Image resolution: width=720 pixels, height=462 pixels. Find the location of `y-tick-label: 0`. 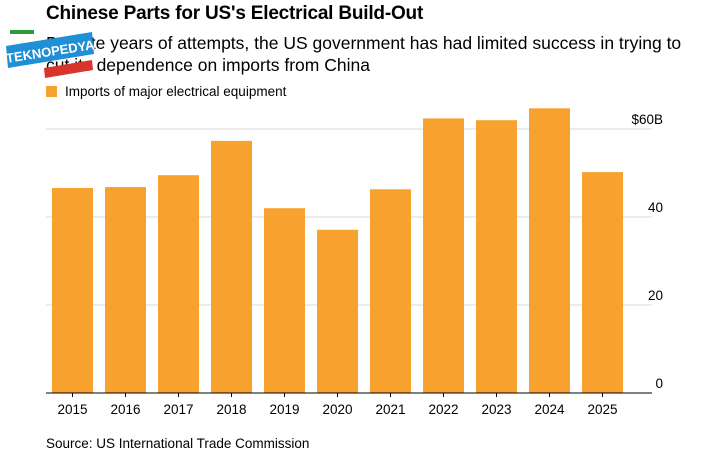

y-tick-label: 0 is located at coordinates (659, 383).